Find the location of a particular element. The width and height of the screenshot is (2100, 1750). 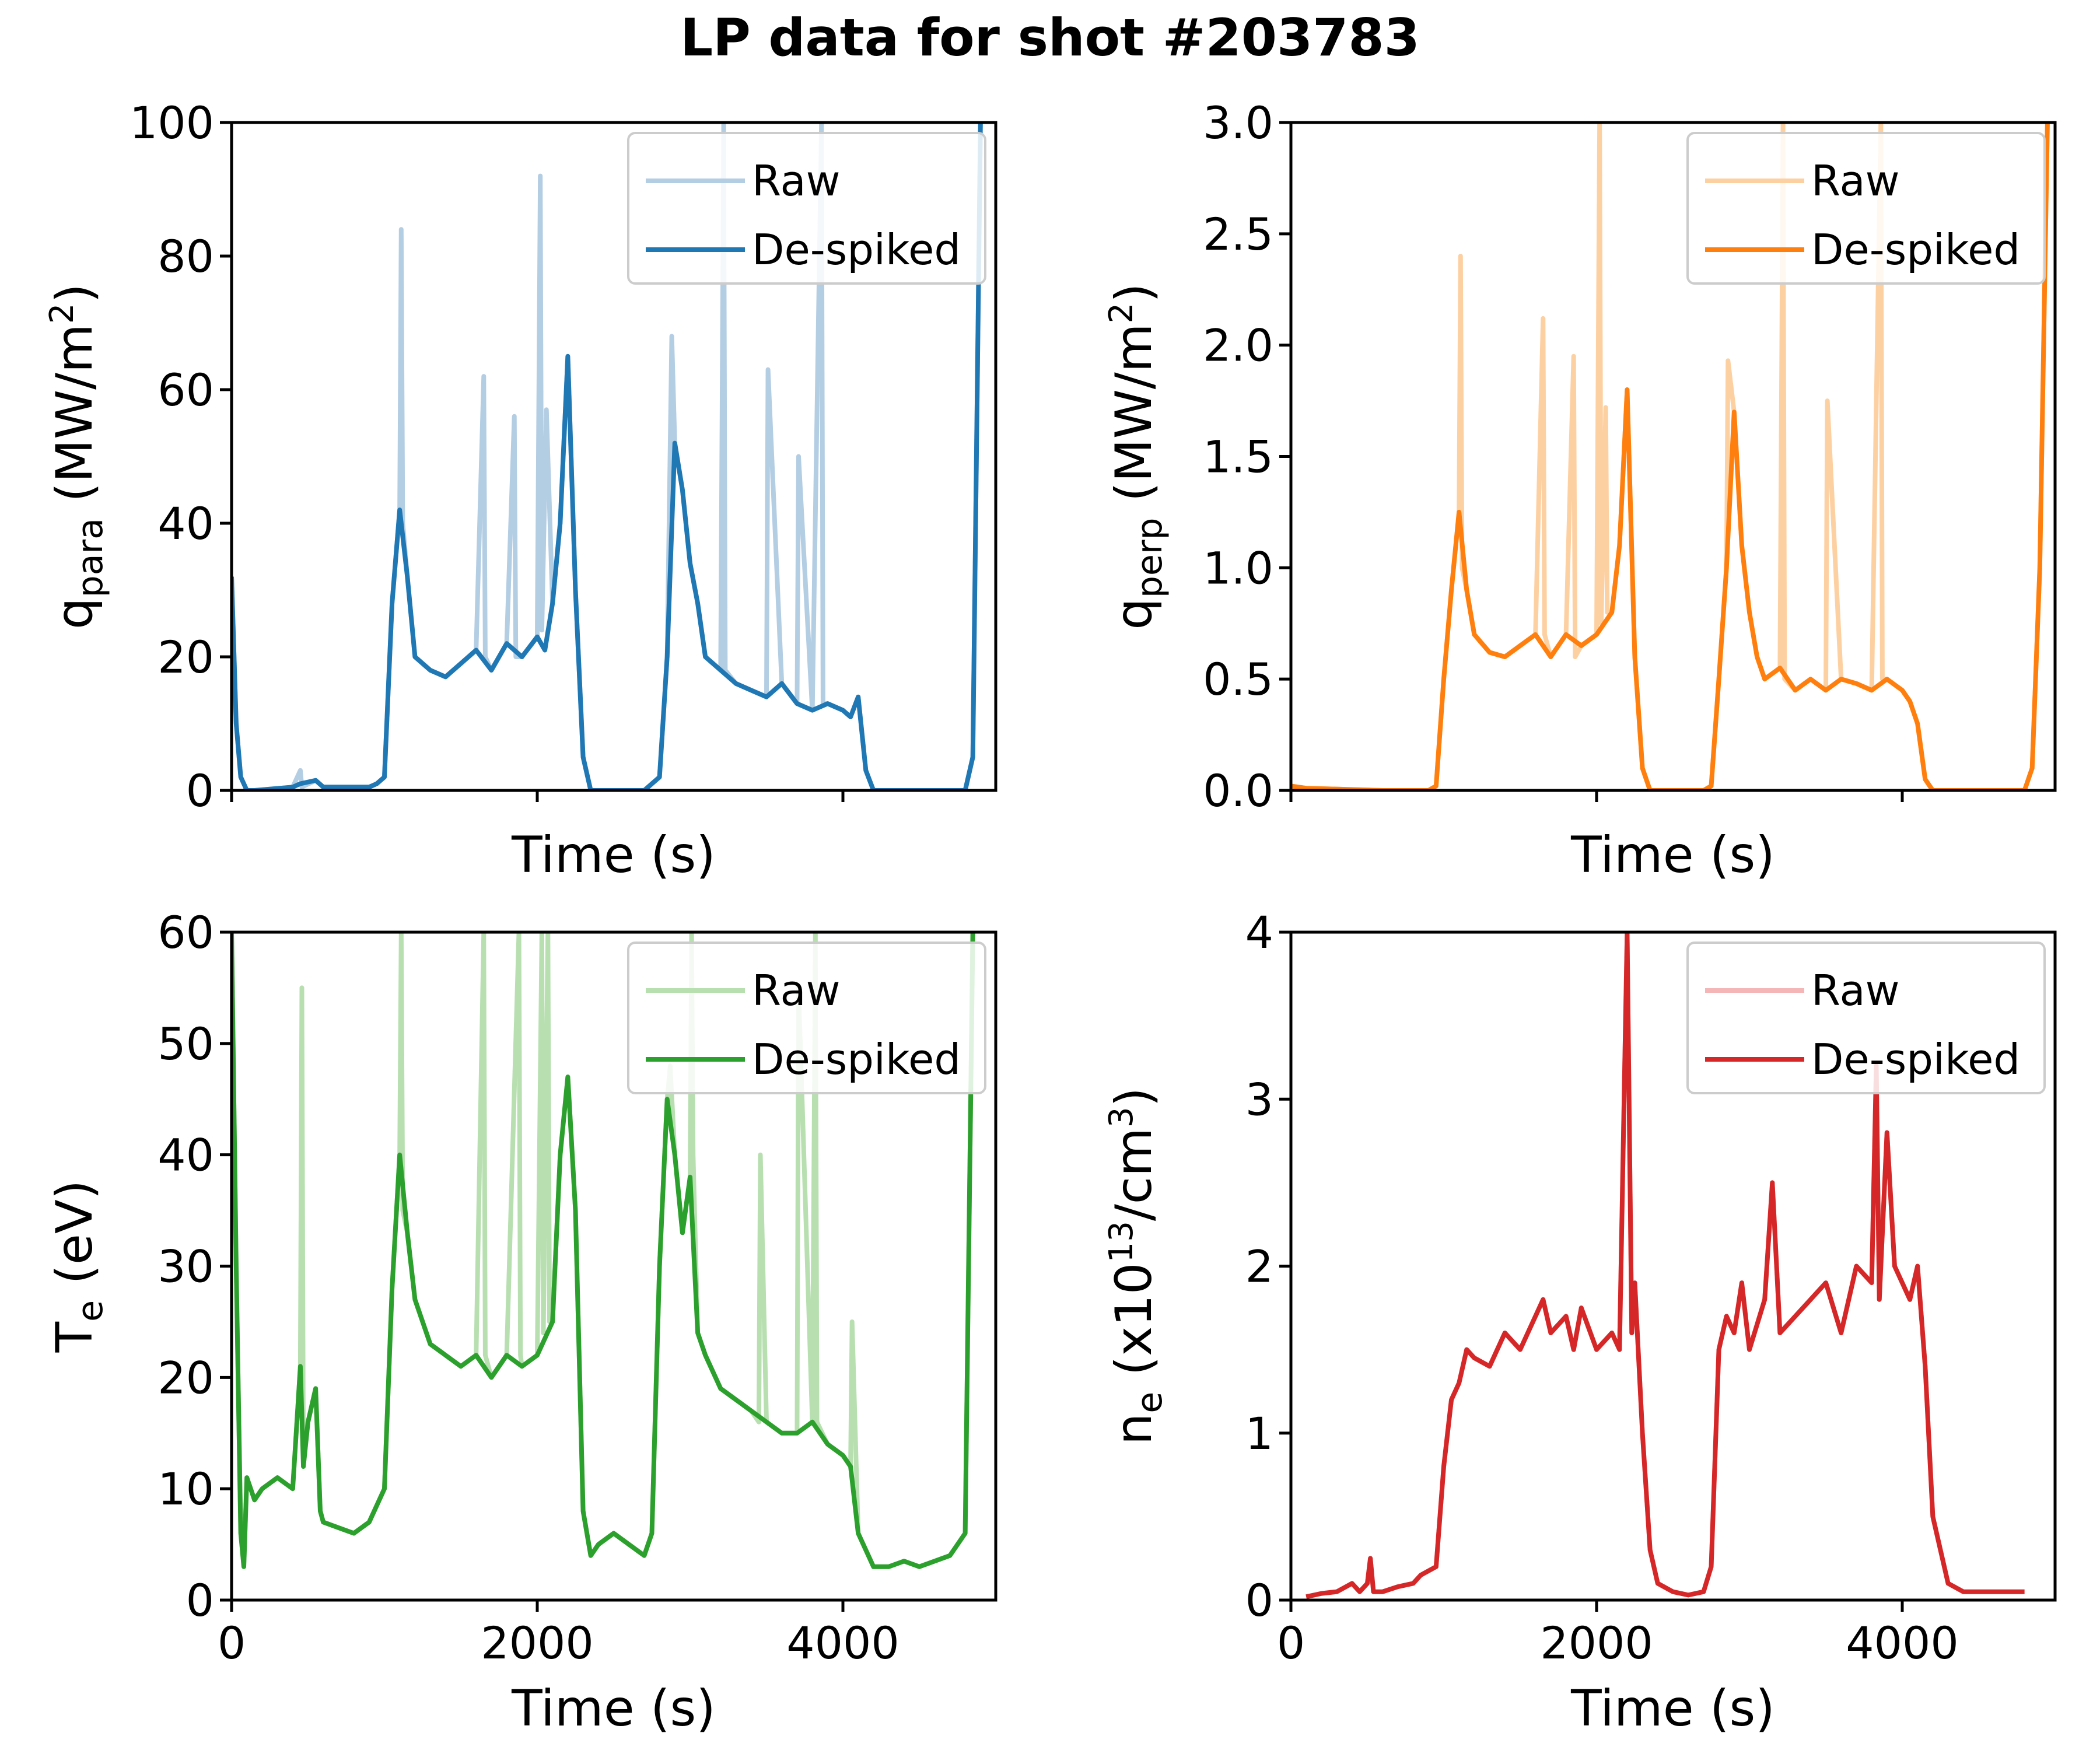

y-axis-label-part: n is located at coordinates (1134, 1429).